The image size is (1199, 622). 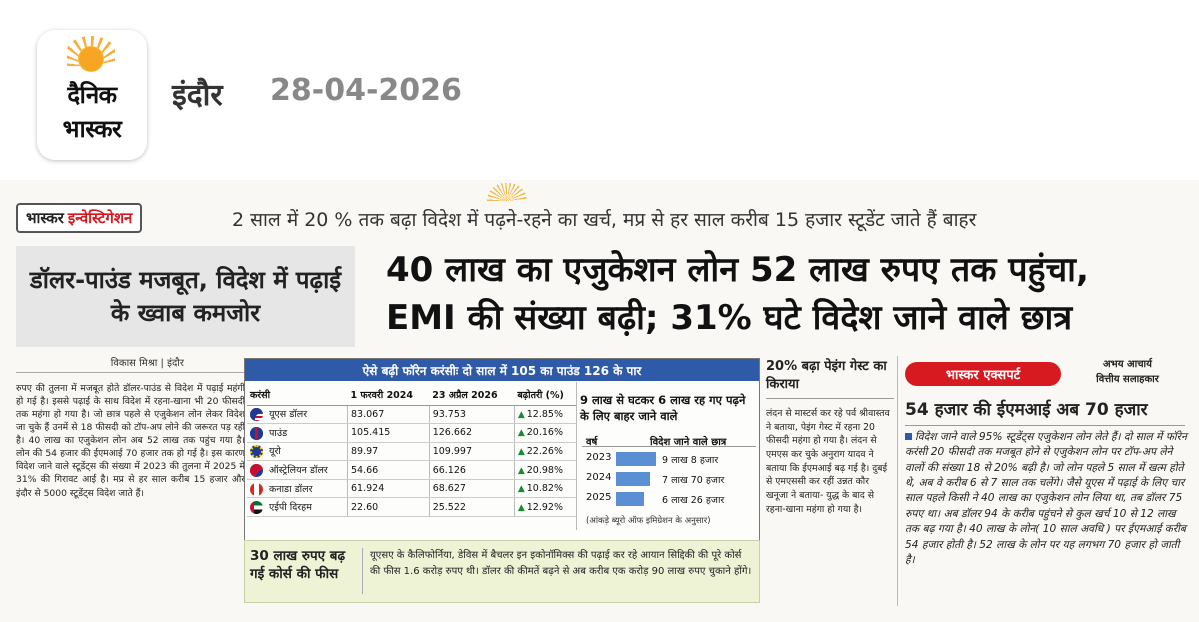 I want to click on chart-col-year: वर्ष, so click(x=592, y=442).